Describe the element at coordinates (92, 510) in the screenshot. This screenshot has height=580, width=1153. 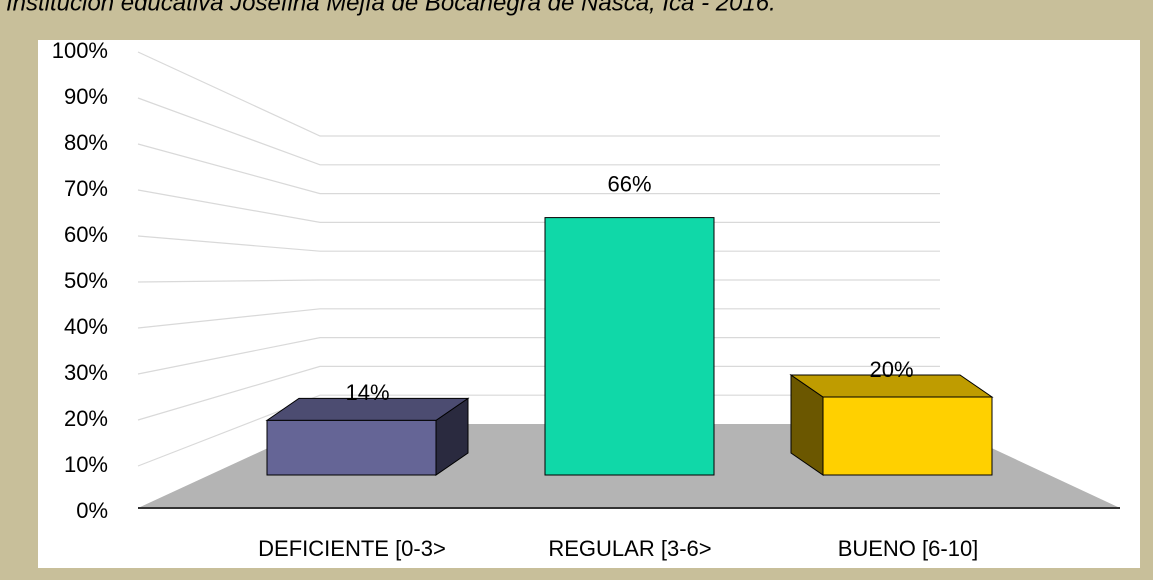
I see `y-tick-label: 0%` at that location.